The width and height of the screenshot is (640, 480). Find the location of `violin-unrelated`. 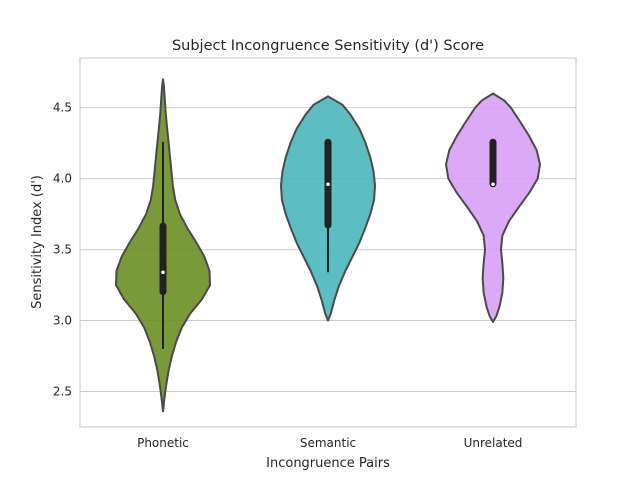

violin-unrelated is located at coordinates (493, 207).